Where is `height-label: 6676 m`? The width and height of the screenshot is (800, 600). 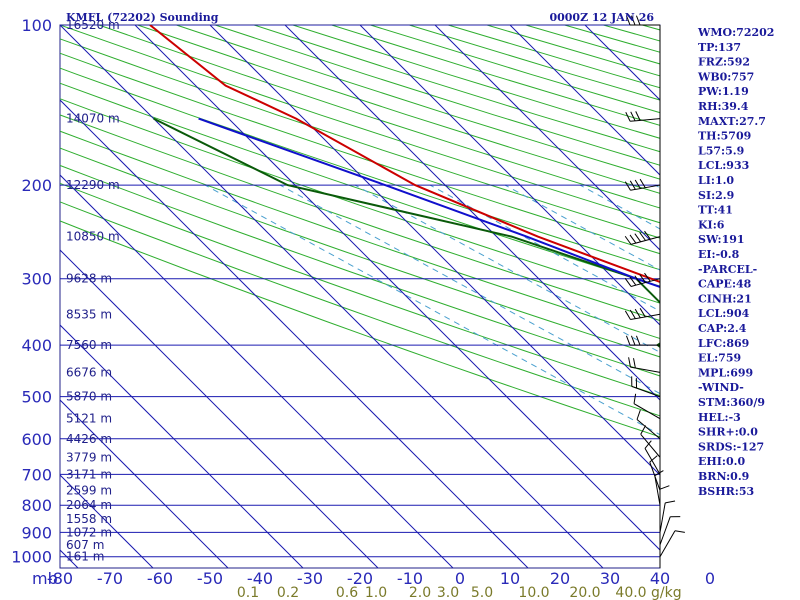
height-label: 6676 m is located at coordinates (89, 372).